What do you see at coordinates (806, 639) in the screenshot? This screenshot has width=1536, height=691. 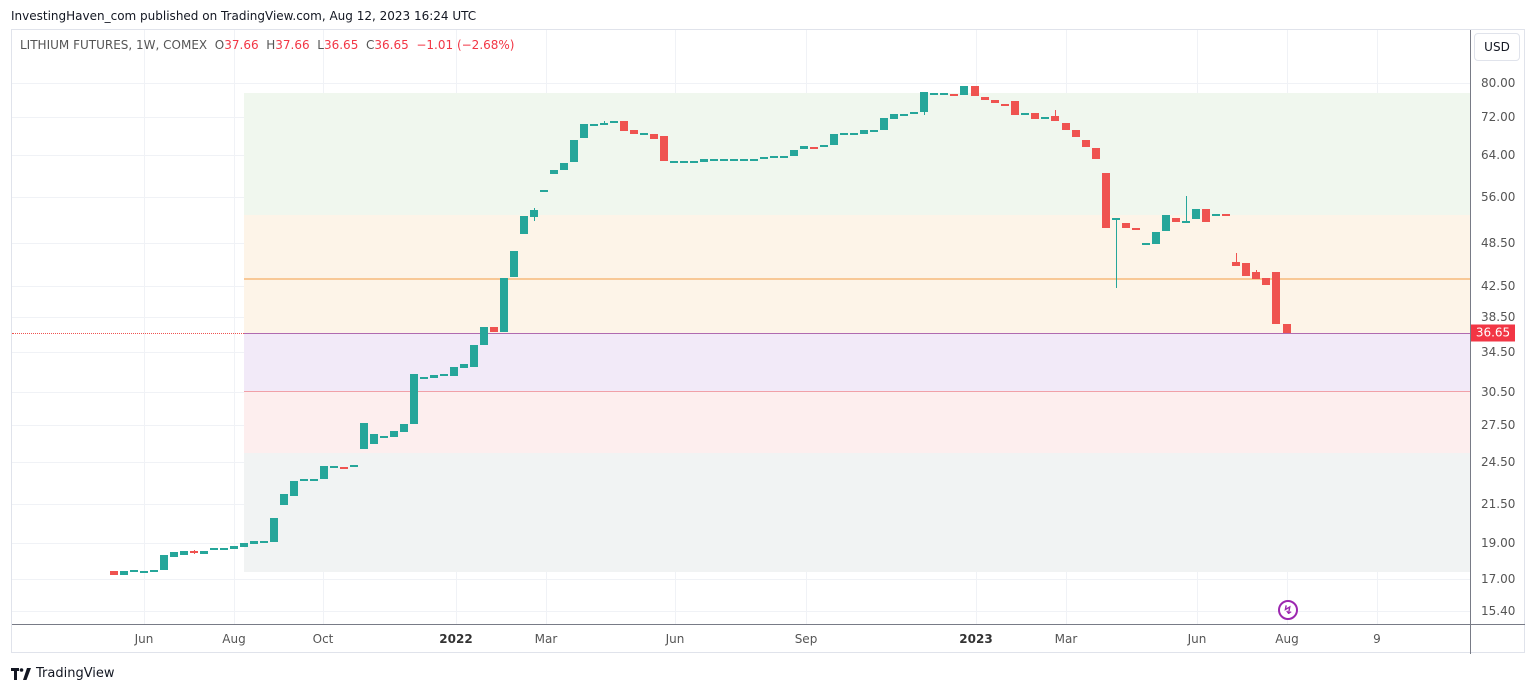 I see `time-tick-label: Sep` at bounding box center [806, 639].